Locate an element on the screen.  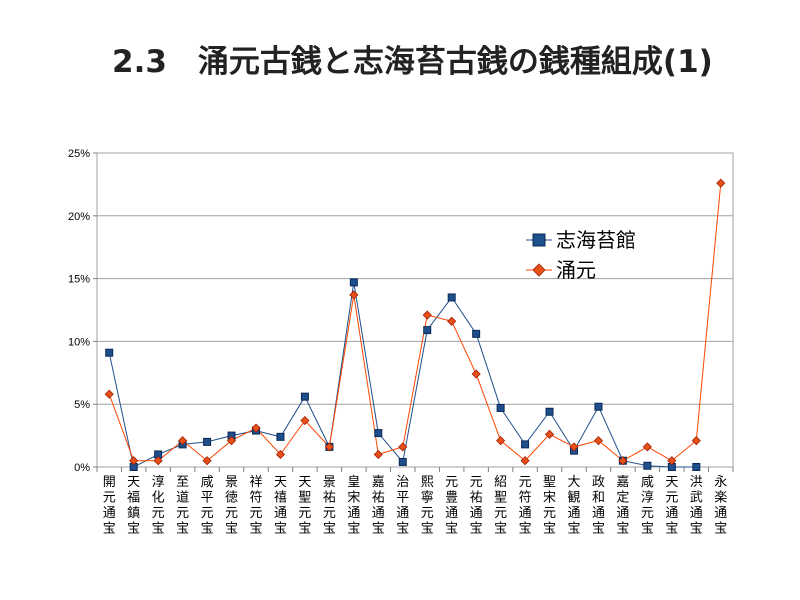
y-tick-label: 0% is located at coordinates (82, 468).